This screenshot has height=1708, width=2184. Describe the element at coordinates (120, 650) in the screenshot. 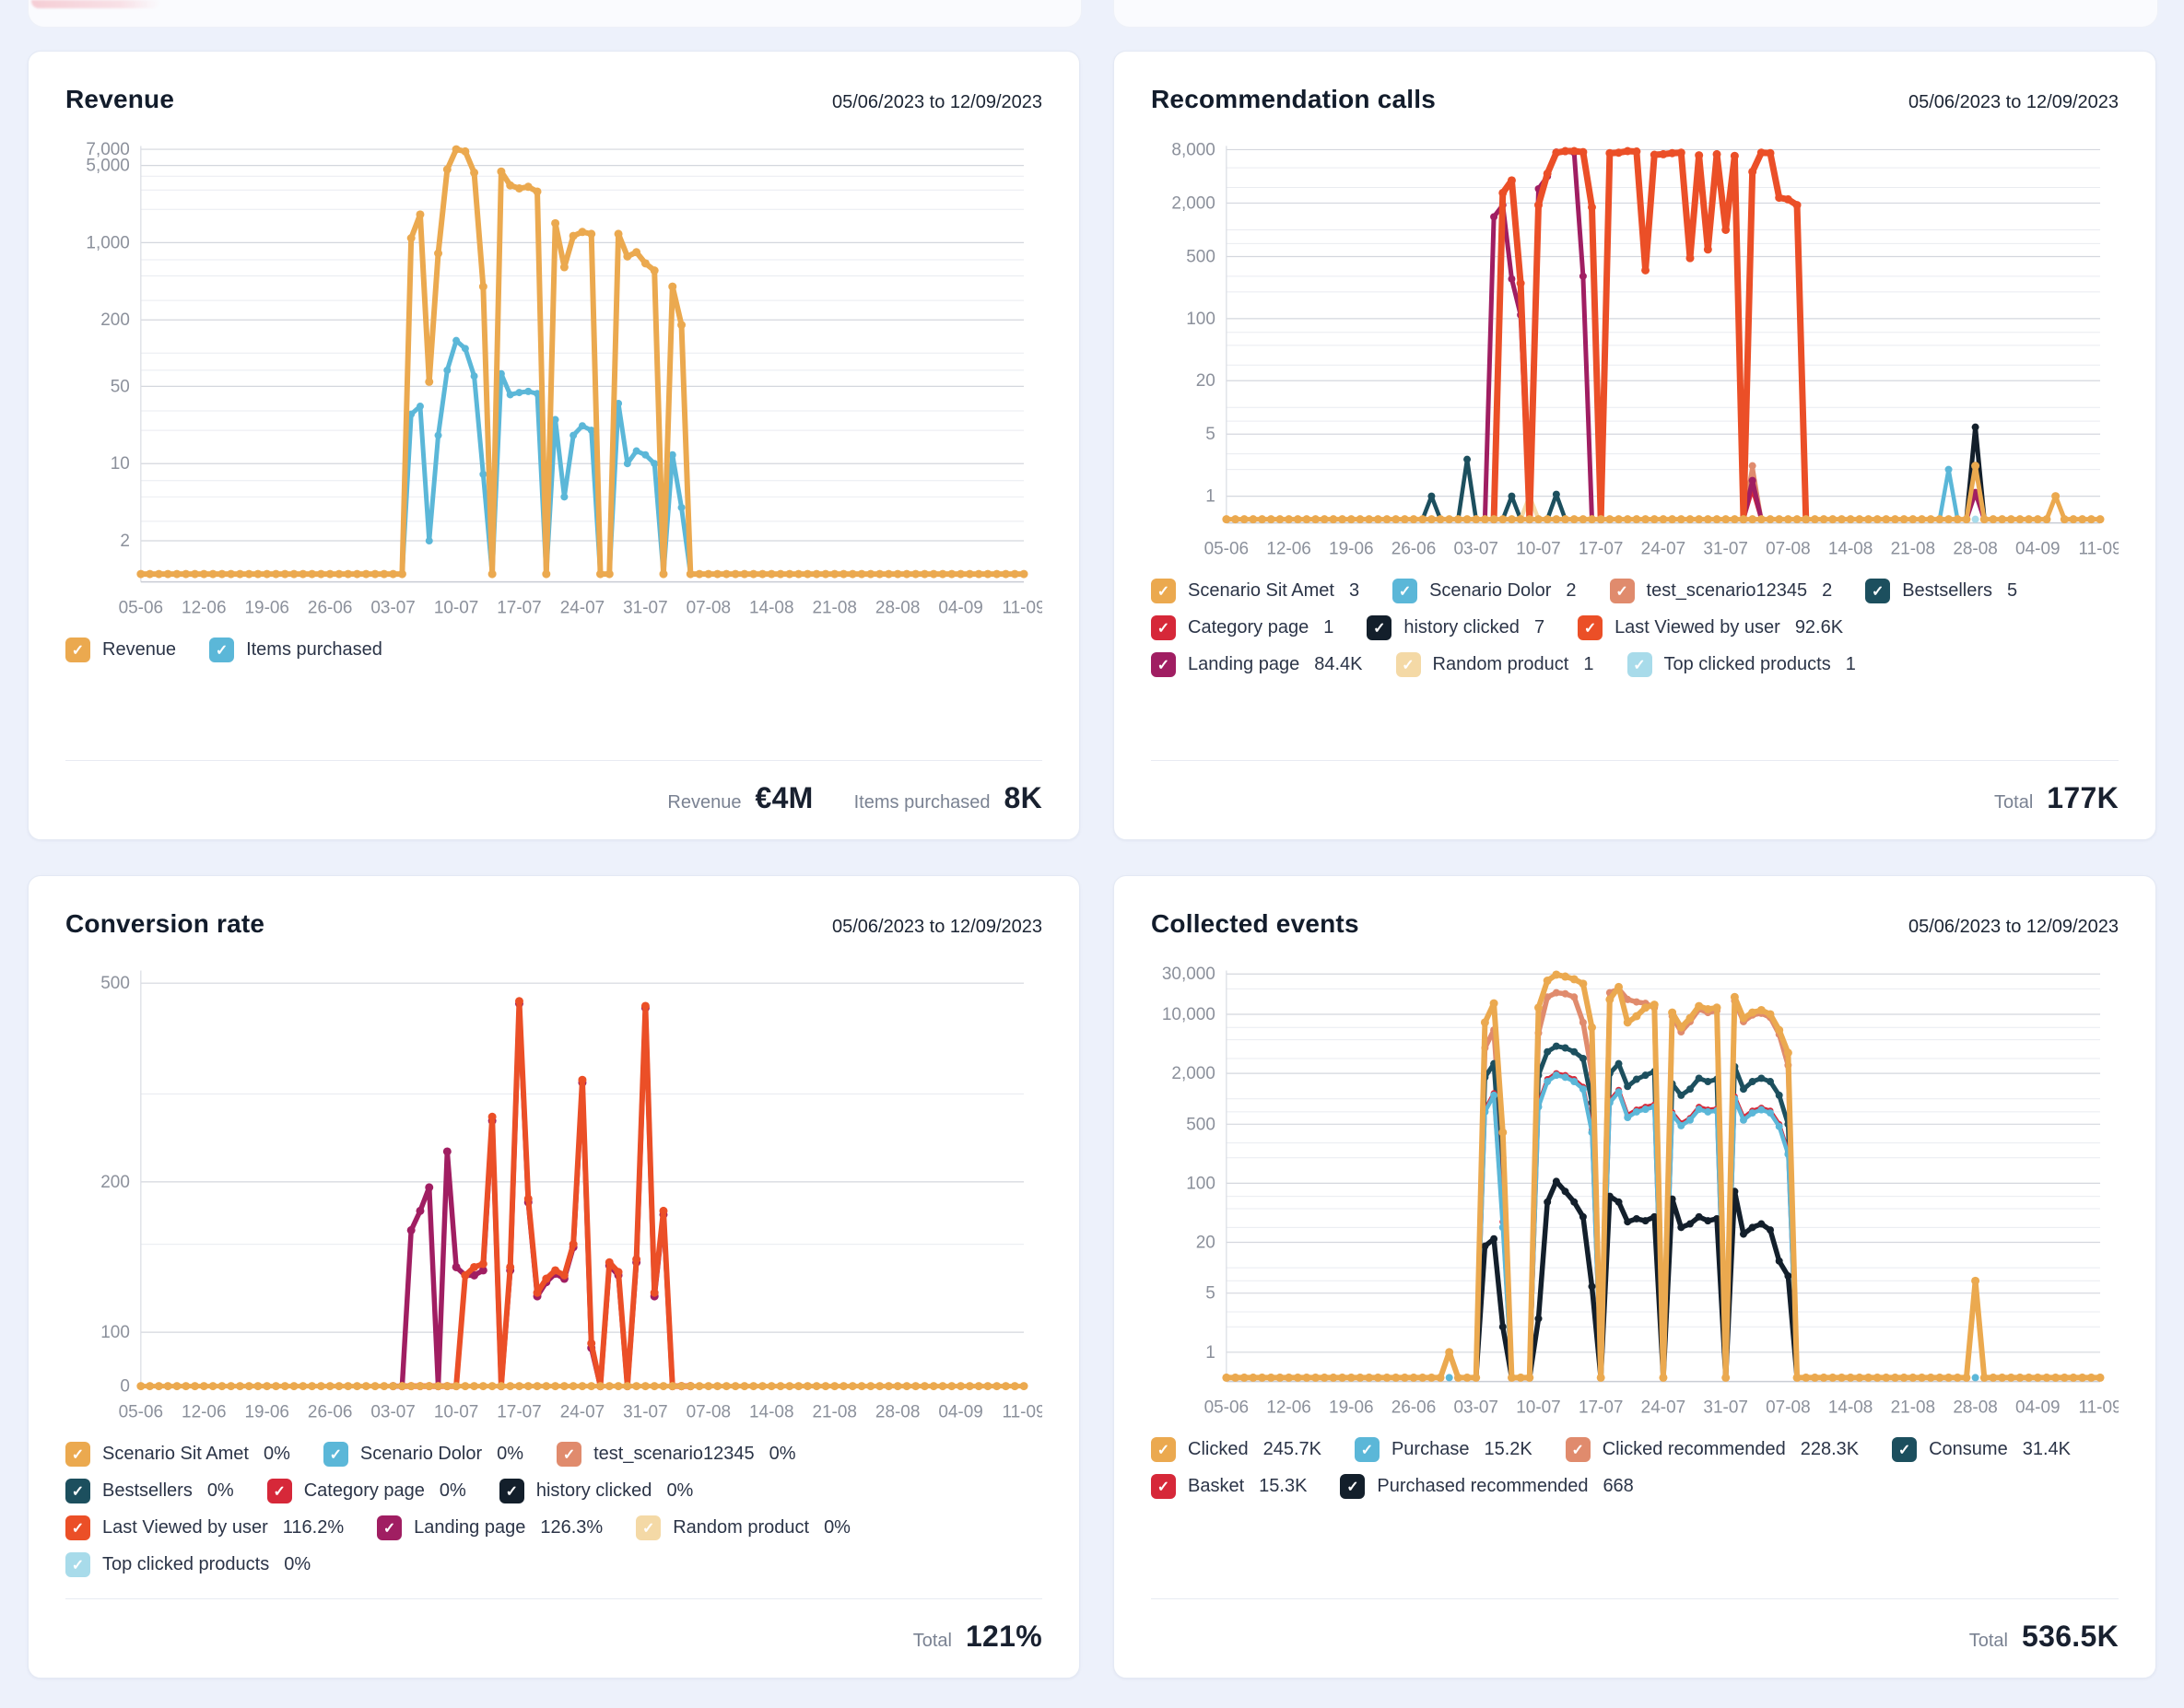

I see `legend-item-revenue: ✓ Revenue` at that location.